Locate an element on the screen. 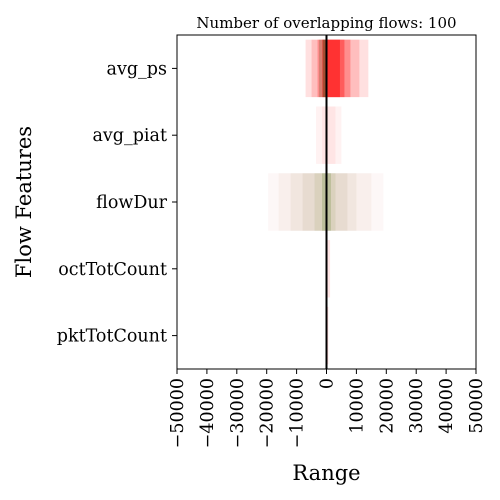 The image size is (500, 500). x-tick-label: −30000 is located at coordinates (238, 413).